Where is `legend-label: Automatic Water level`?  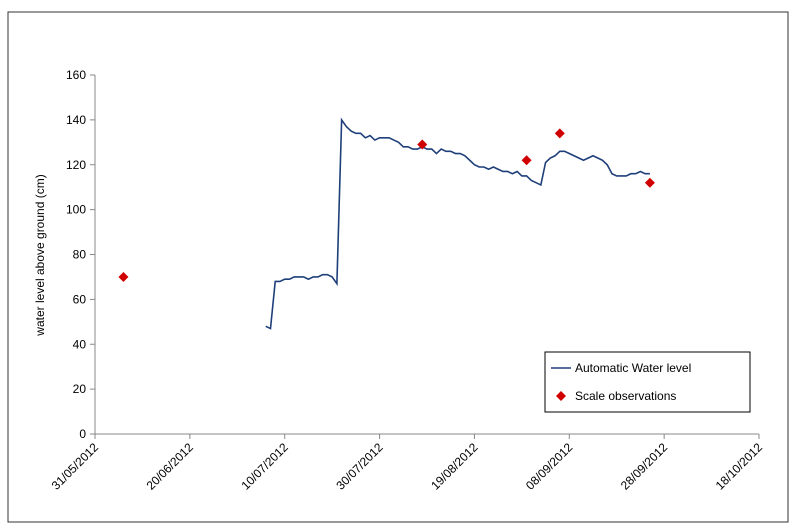
legend-label: Automatic Water level is located at coordinates (633, 368).